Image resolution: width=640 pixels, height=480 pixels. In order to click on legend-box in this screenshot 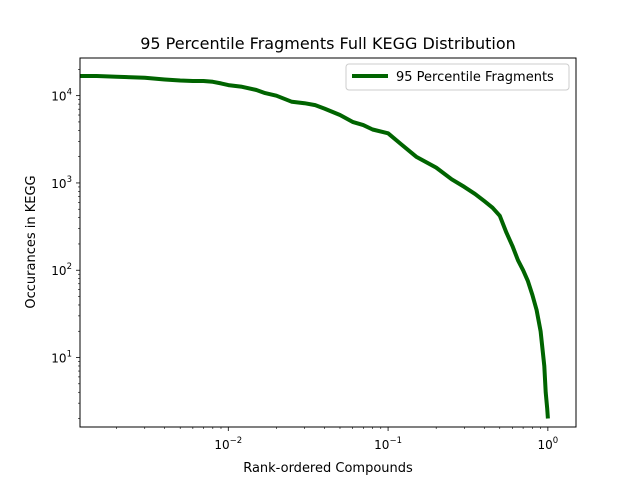, I will do `click(457, 77)`.